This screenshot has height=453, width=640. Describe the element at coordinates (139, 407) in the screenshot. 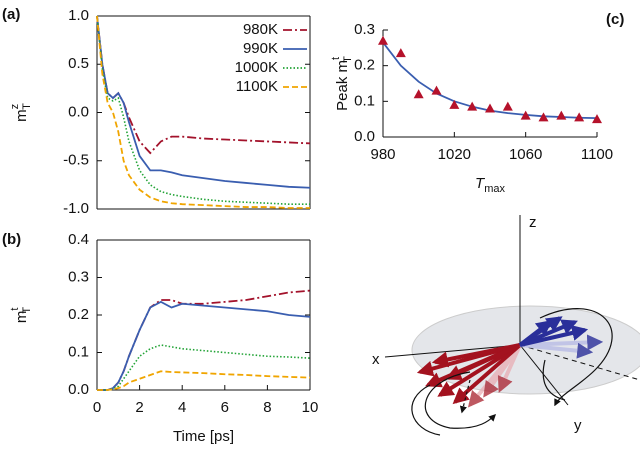

I see `x-tick-label: 2` at that location.